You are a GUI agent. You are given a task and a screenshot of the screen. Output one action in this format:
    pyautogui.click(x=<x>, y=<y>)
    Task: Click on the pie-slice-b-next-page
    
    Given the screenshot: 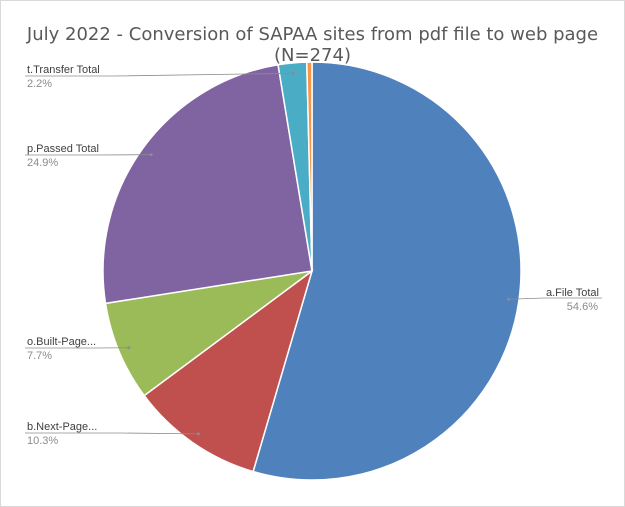 What is the action you would take?
    pyautogui.click(x=228, y=371)
    